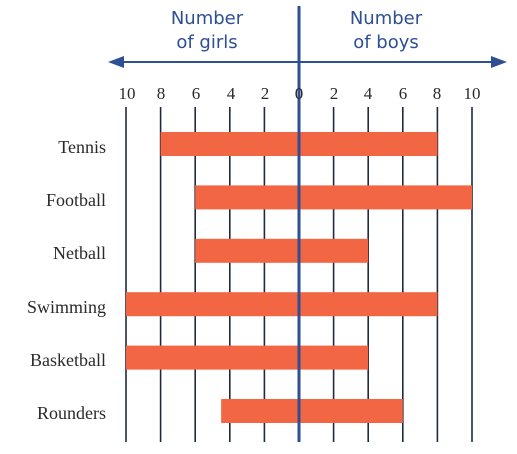 This screenshot has height=454, width=517. Describe the element at coordinates (499, 62) in the screenshot. I see `right-arrowhead-icon` at that location.